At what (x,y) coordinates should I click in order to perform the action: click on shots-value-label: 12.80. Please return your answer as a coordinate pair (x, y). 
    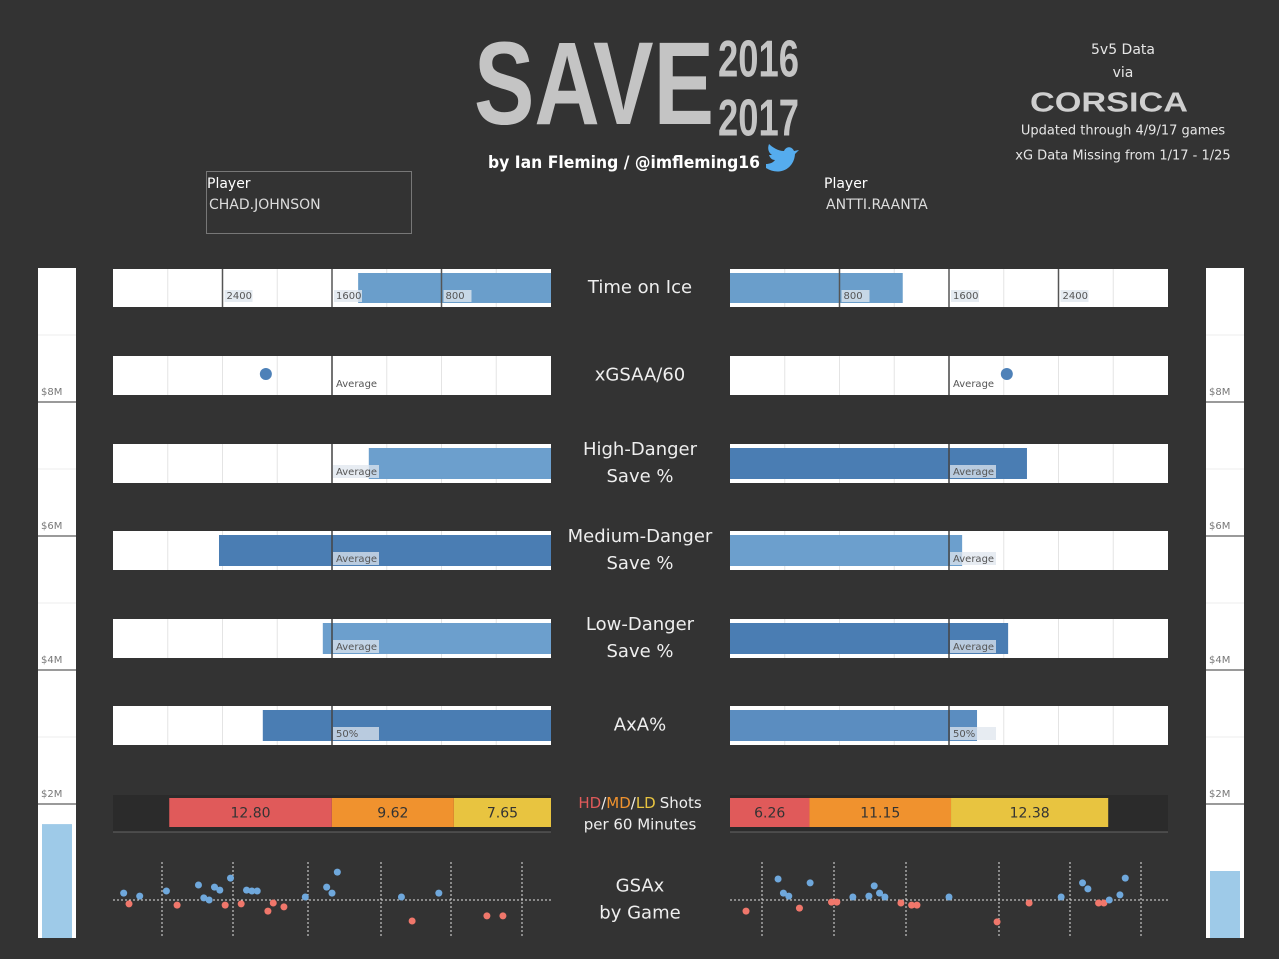
    Looking at the image, I should click on (250, 814).